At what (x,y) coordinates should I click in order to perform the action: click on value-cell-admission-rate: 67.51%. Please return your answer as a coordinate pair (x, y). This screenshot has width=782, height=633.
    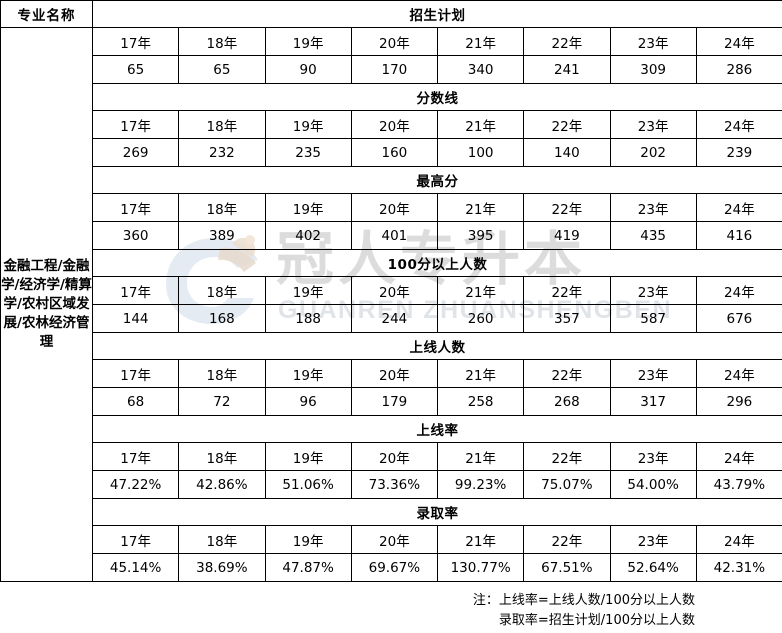
    Looking at the image, I should click on (567, 567).